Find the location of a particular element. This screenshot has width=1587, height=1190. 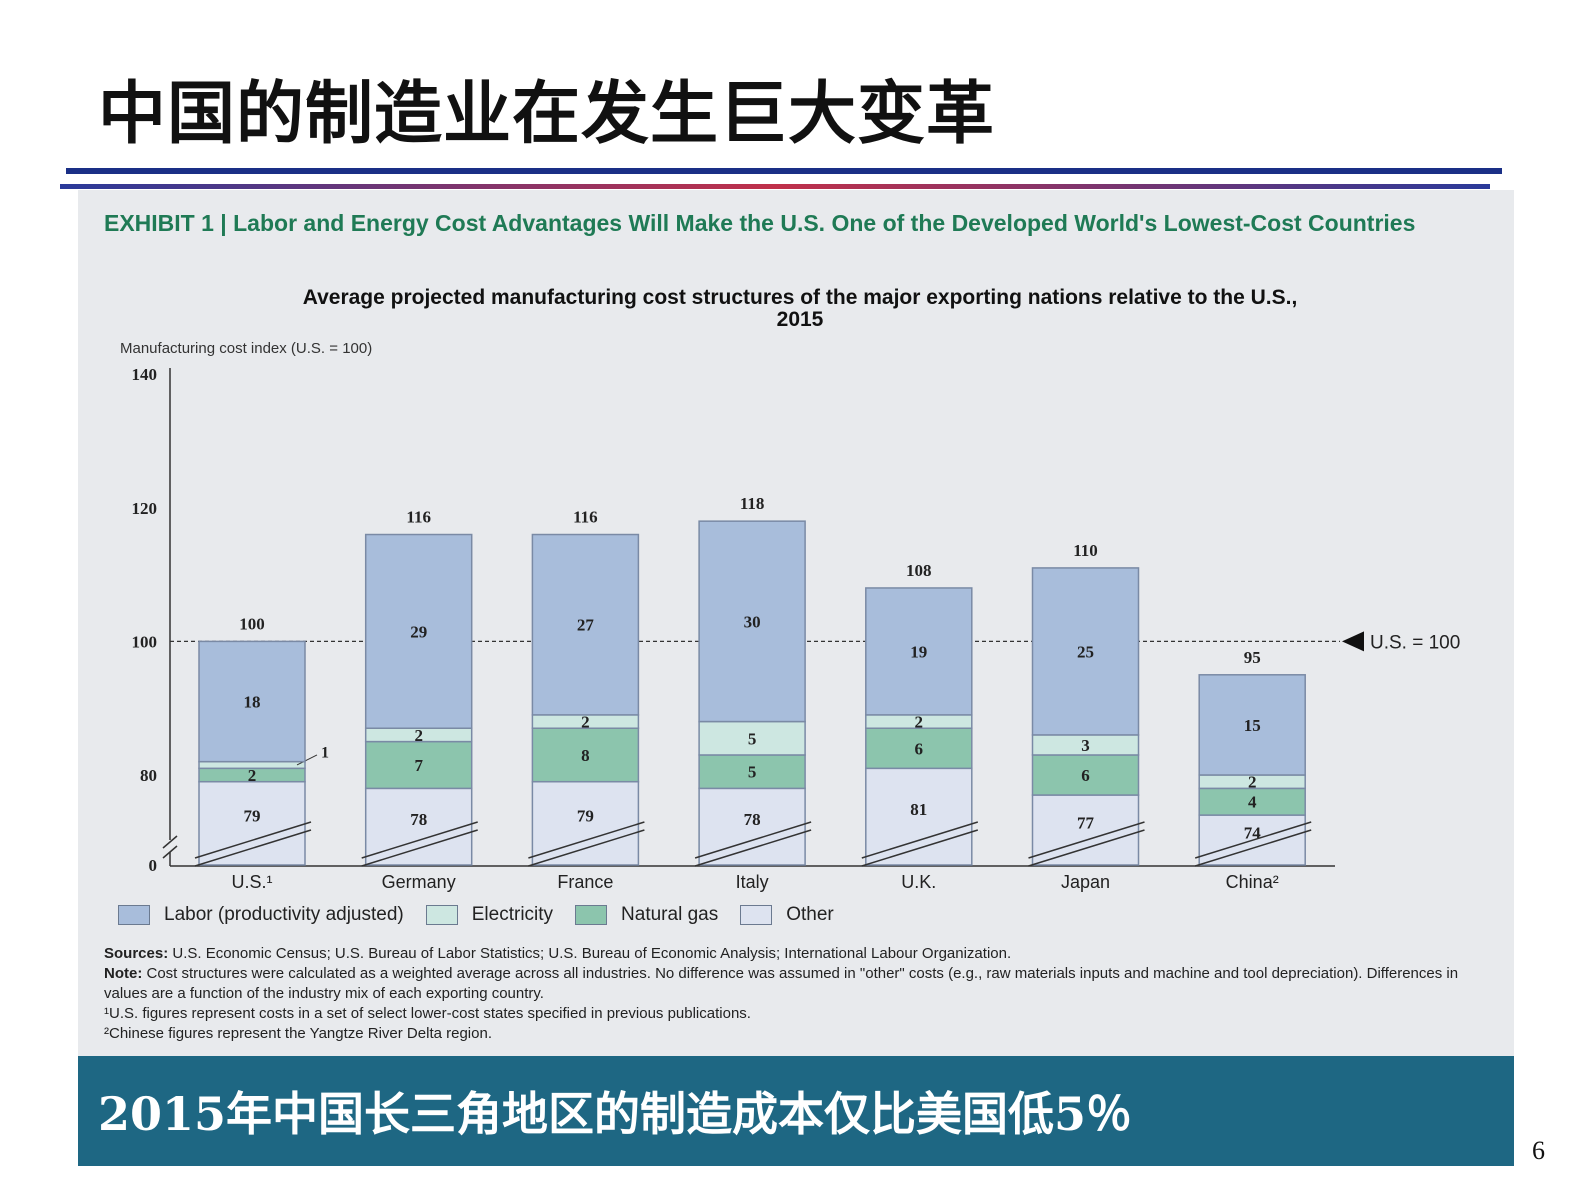

x-tick-label: Italy is located at coordinates (752, 882).